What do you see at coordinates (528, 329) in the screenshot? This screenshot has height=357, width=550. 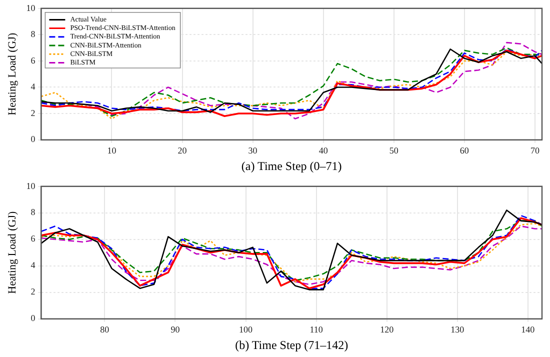 I see `x-tick-label: 140` at bounding box center [528, 329].